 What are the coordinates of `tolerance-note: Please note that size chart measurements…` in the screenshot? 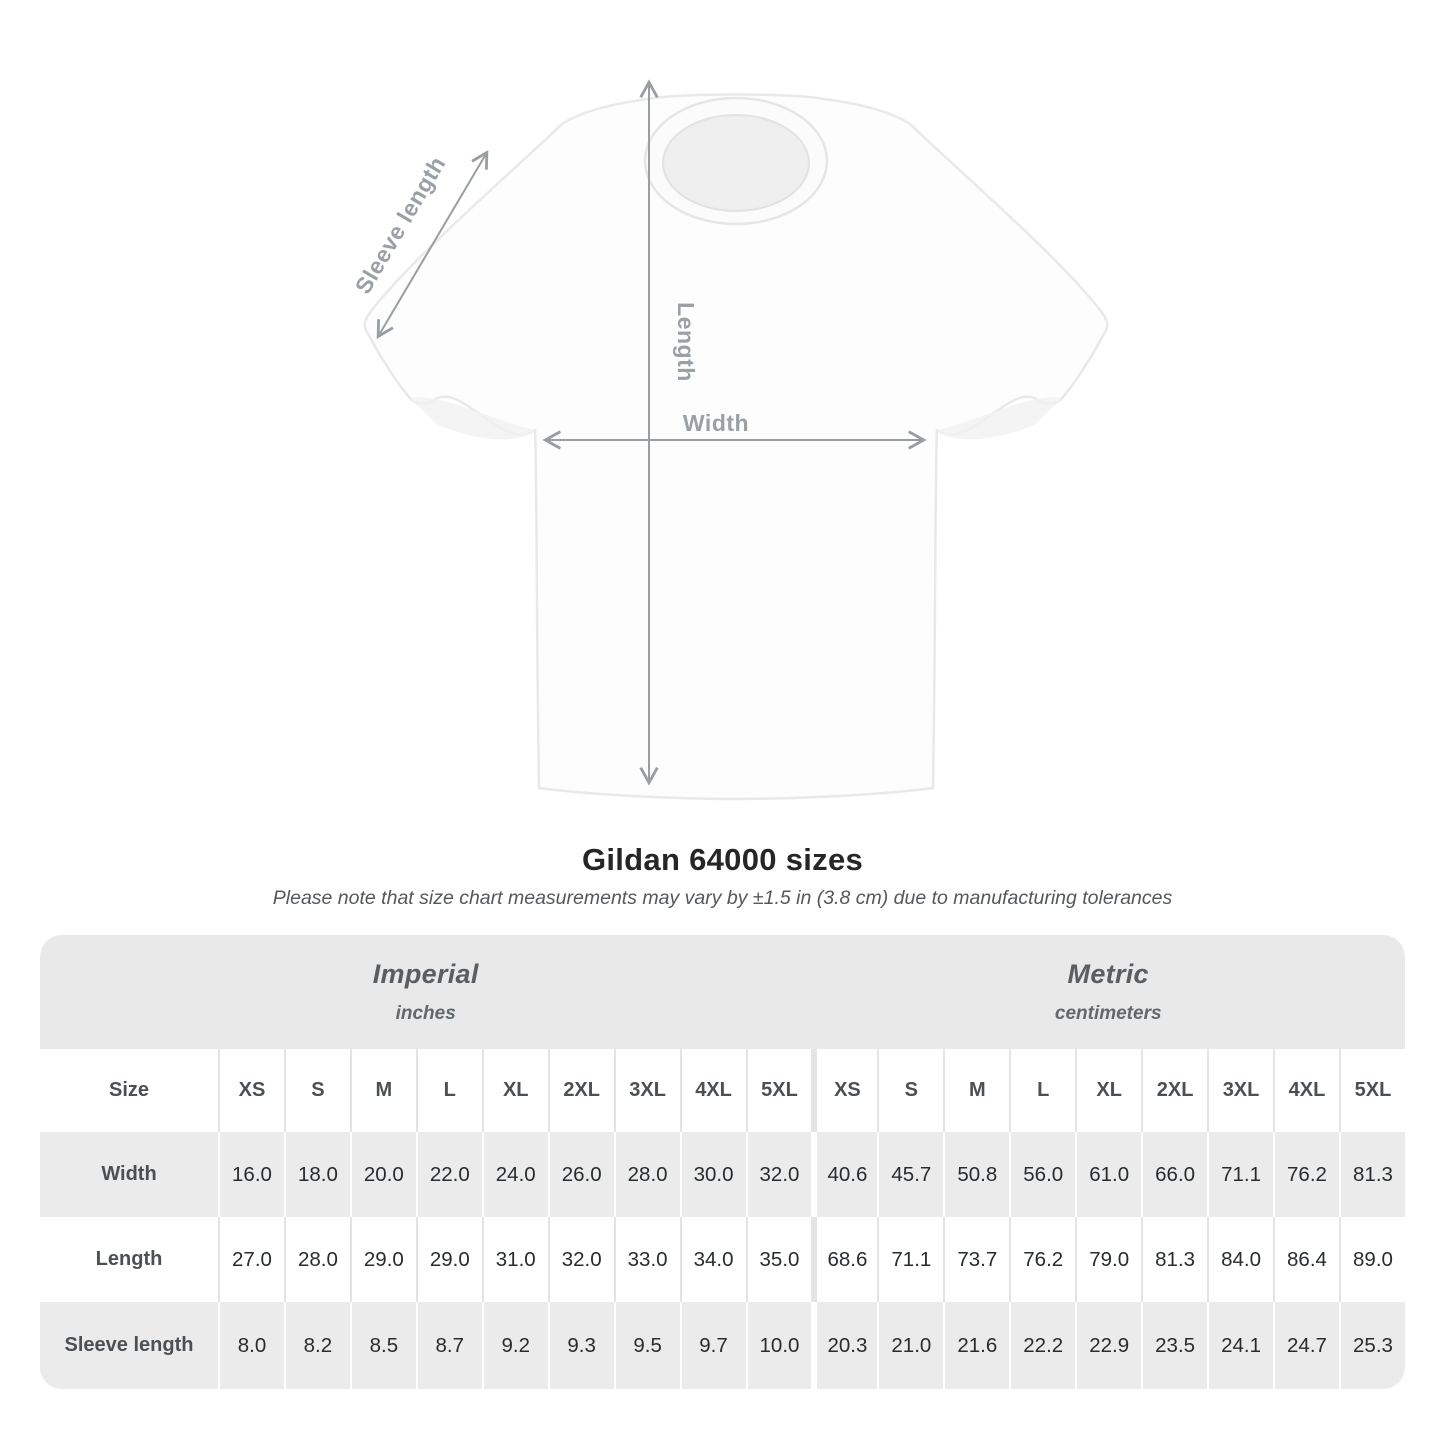 It's located at (722, 898).